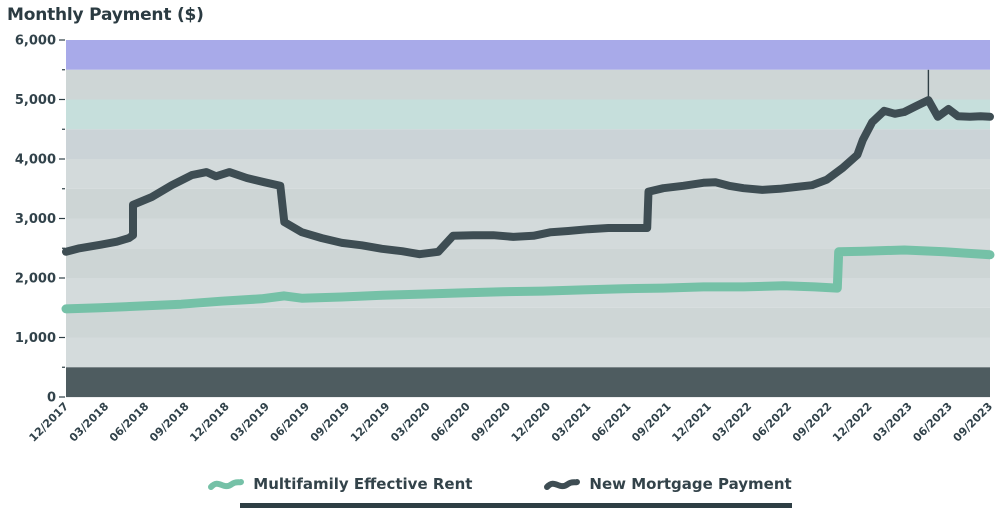 Image resolution: width=1000 pixels, height=510 pixels. Describe the element at coordinates (35, 338) in the screenshot. I see `y-axis-tick-label: 1,000` at that location.